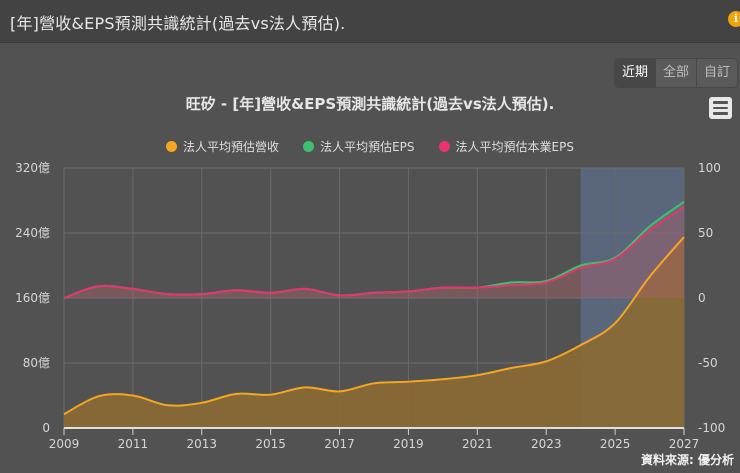 This screenshot has height=473, width=740. Describe the element at coordinates (635, 73) in the screenshot. I see `range-button-recent: 近期` at that location.